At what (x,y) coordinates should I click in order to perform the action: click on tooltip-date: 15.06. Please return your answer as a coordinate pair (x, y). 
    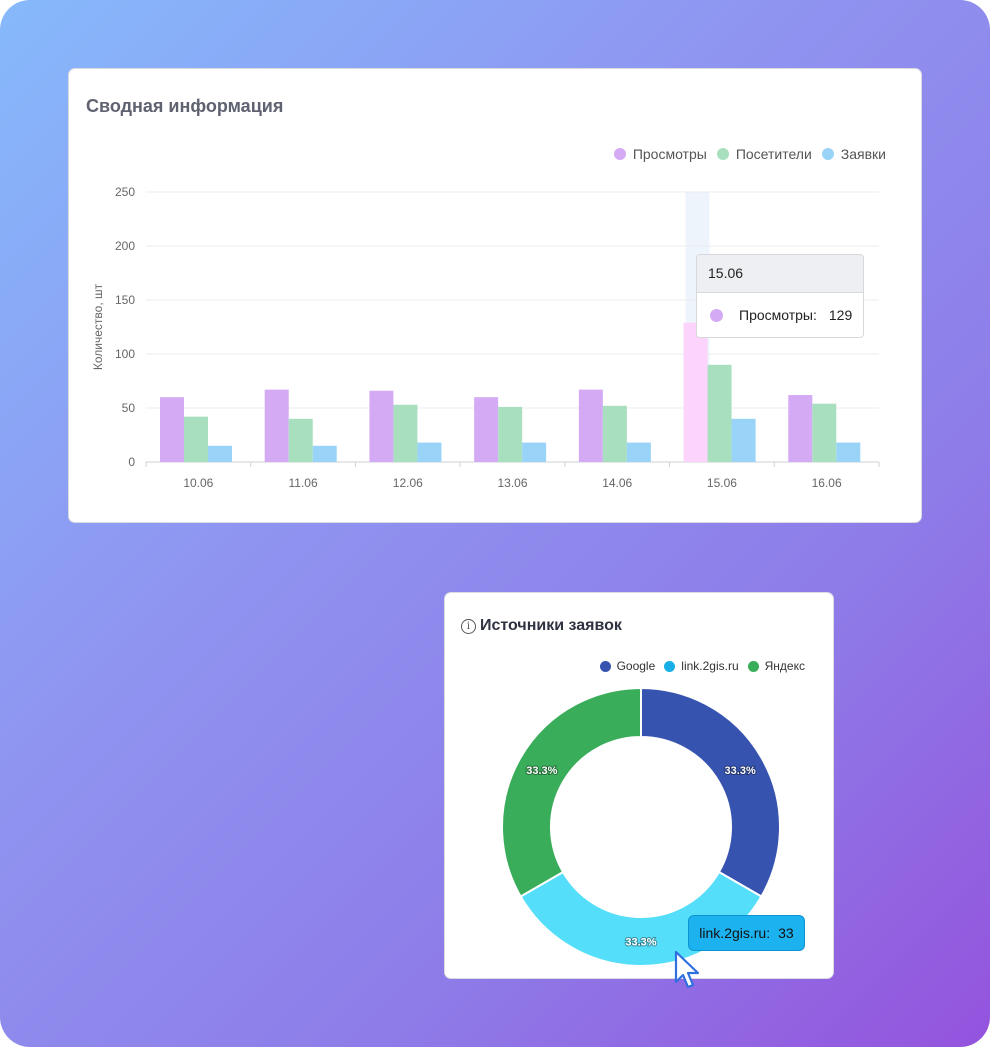
    Looking at the image, I should click on (780, 274).